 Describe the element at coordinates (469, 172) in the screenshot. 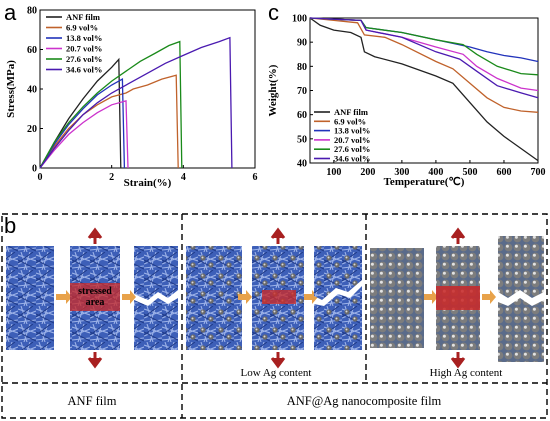

I see `x-tick-label: 500` at that location.